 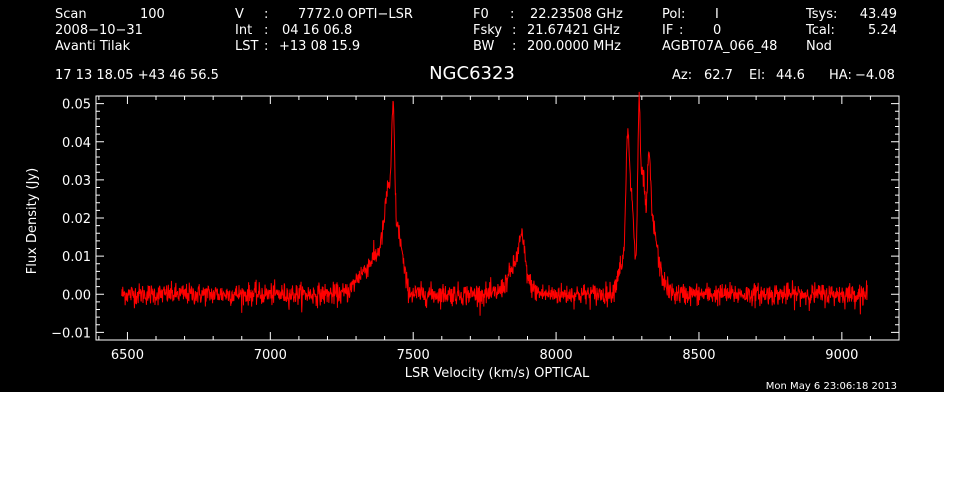 What do you see at coordinates (246, 46) in the screenshot?
I see `lst-label: LST` at bounding box center [246, 46].